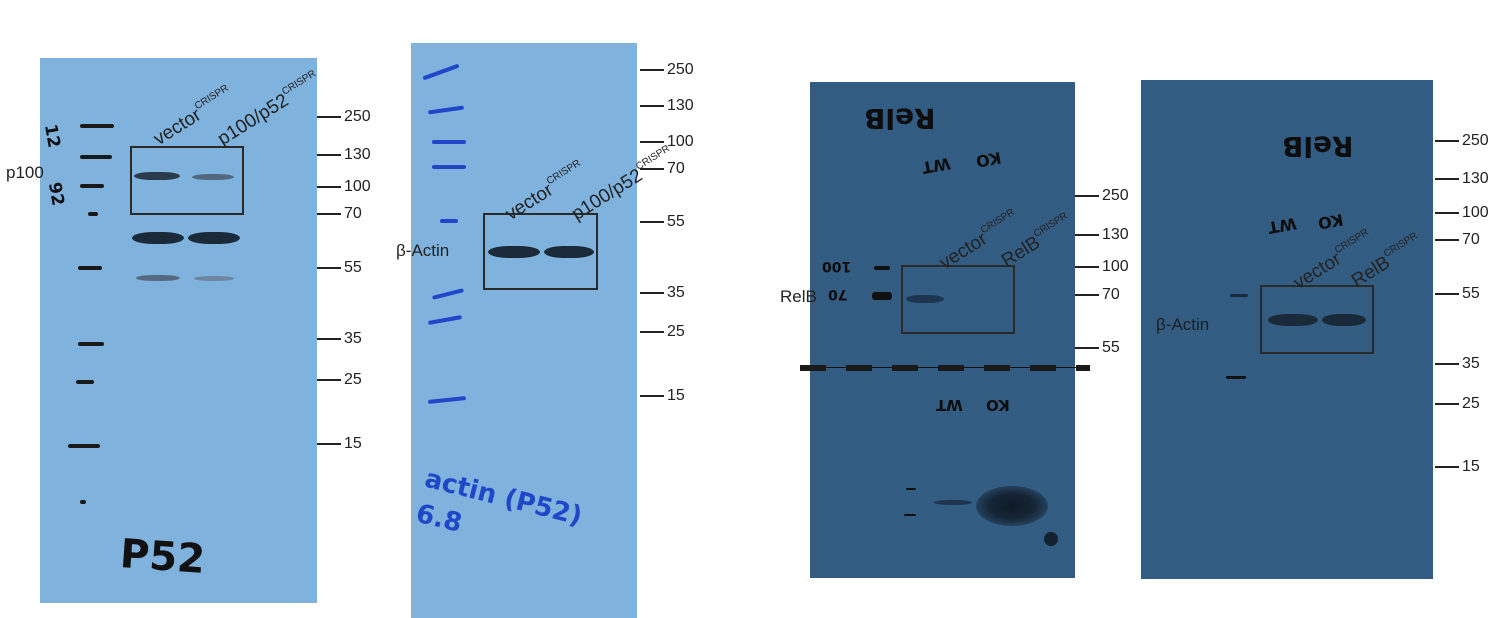 This screenshot has width=1508, height=618. I want to click on band-vector-relb, so click(925, 299).